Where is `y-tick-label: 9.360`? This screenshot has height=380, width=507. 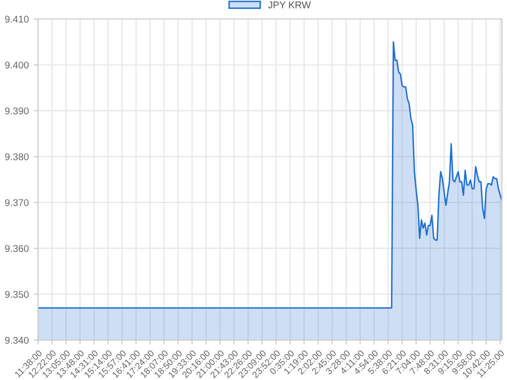 y-tick-label: 9.360 is located at coordinates (17, 248).